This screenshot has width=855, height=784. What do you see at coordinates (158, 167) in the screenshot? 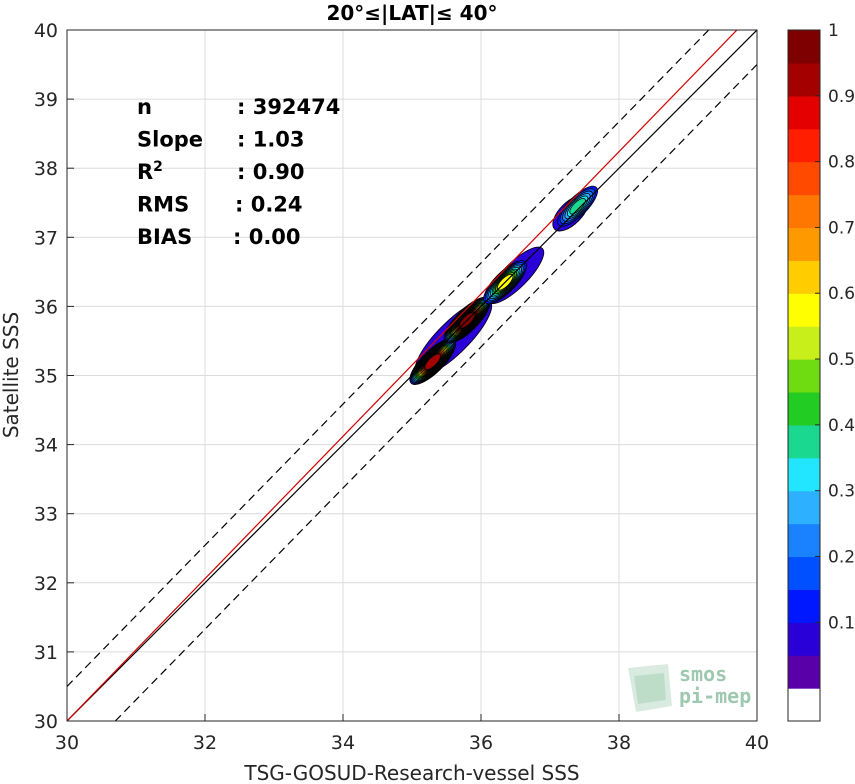
I see `stat-superscript: 2` at bounding box center [158, 167].